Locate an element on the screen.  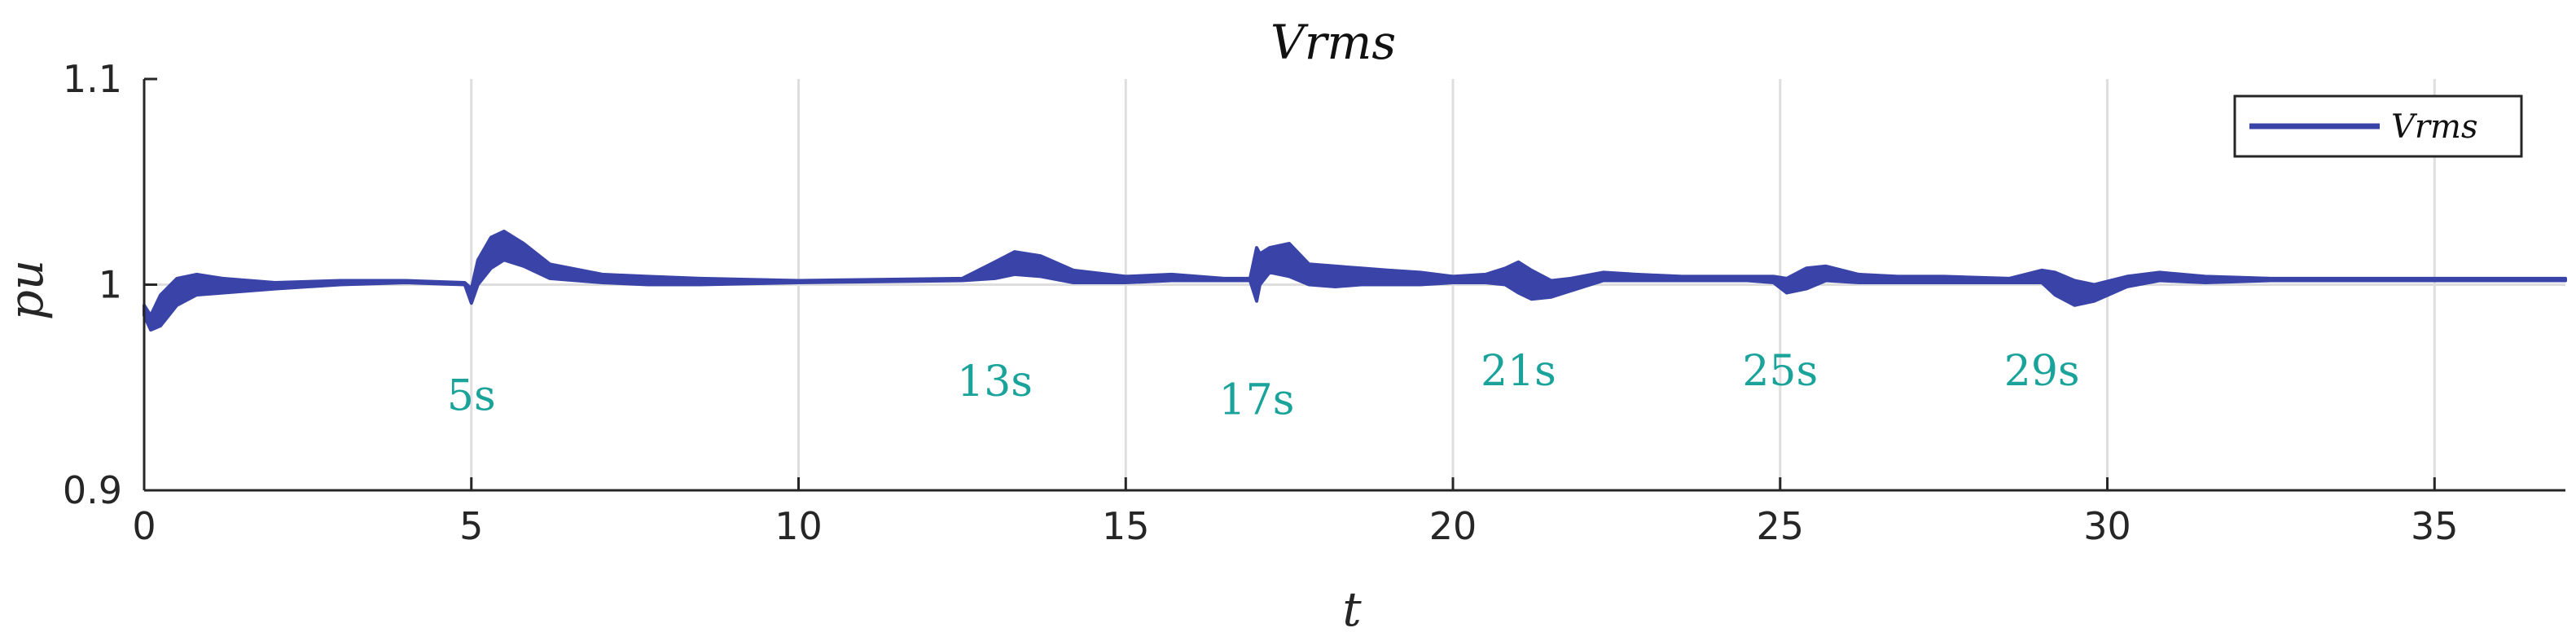
y-tick-label: 0.9 is located at coordinates (92, 490).